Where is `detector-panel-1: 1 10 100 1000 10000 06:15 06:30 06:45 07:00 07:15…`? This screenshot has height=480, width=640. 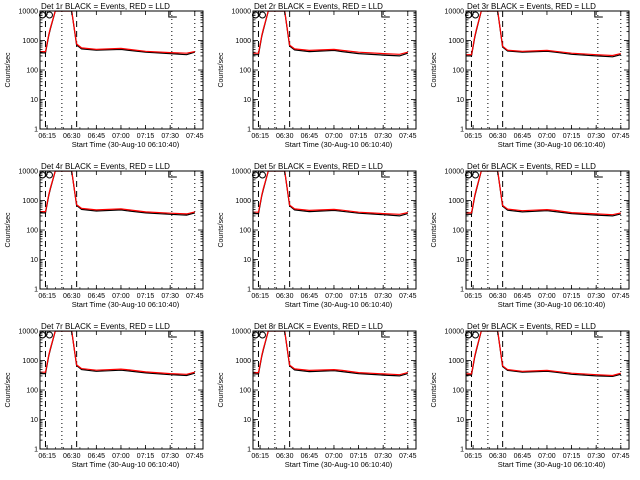 detector-panel-1: 1 10 100 1000 10000 06:15 06:30 06:45 07:00 07:15… is located at coordinates (104, 75).